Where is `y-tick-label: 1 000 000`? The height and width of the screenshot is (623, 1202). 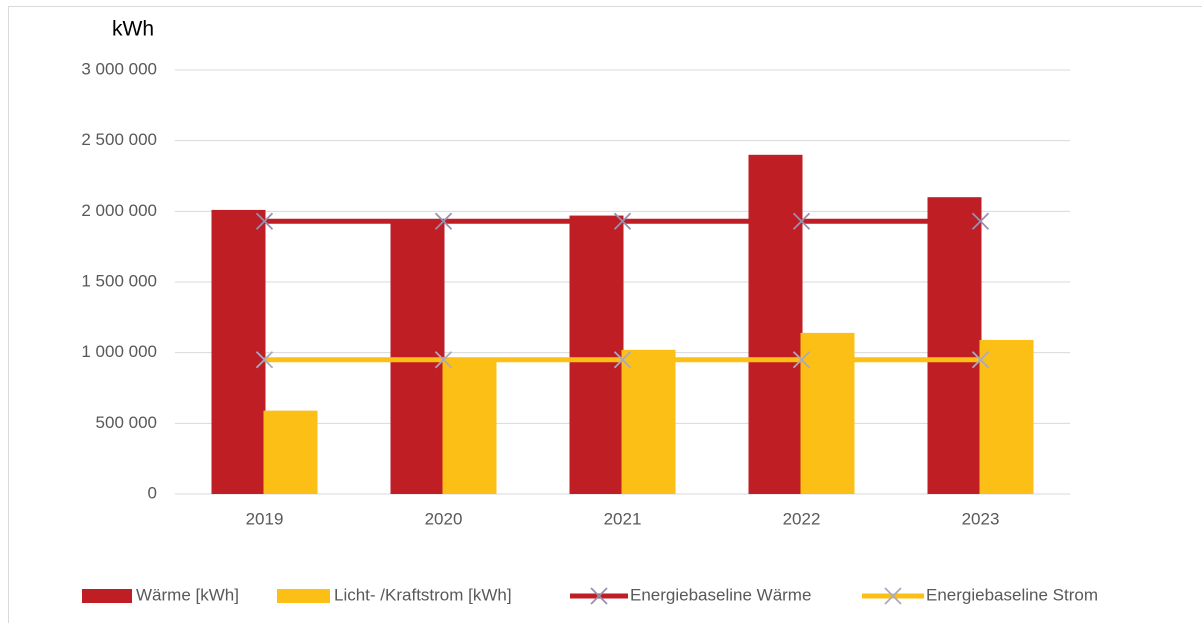
y-tick-label: 1 000 000 is located at coordinates (119, 351).